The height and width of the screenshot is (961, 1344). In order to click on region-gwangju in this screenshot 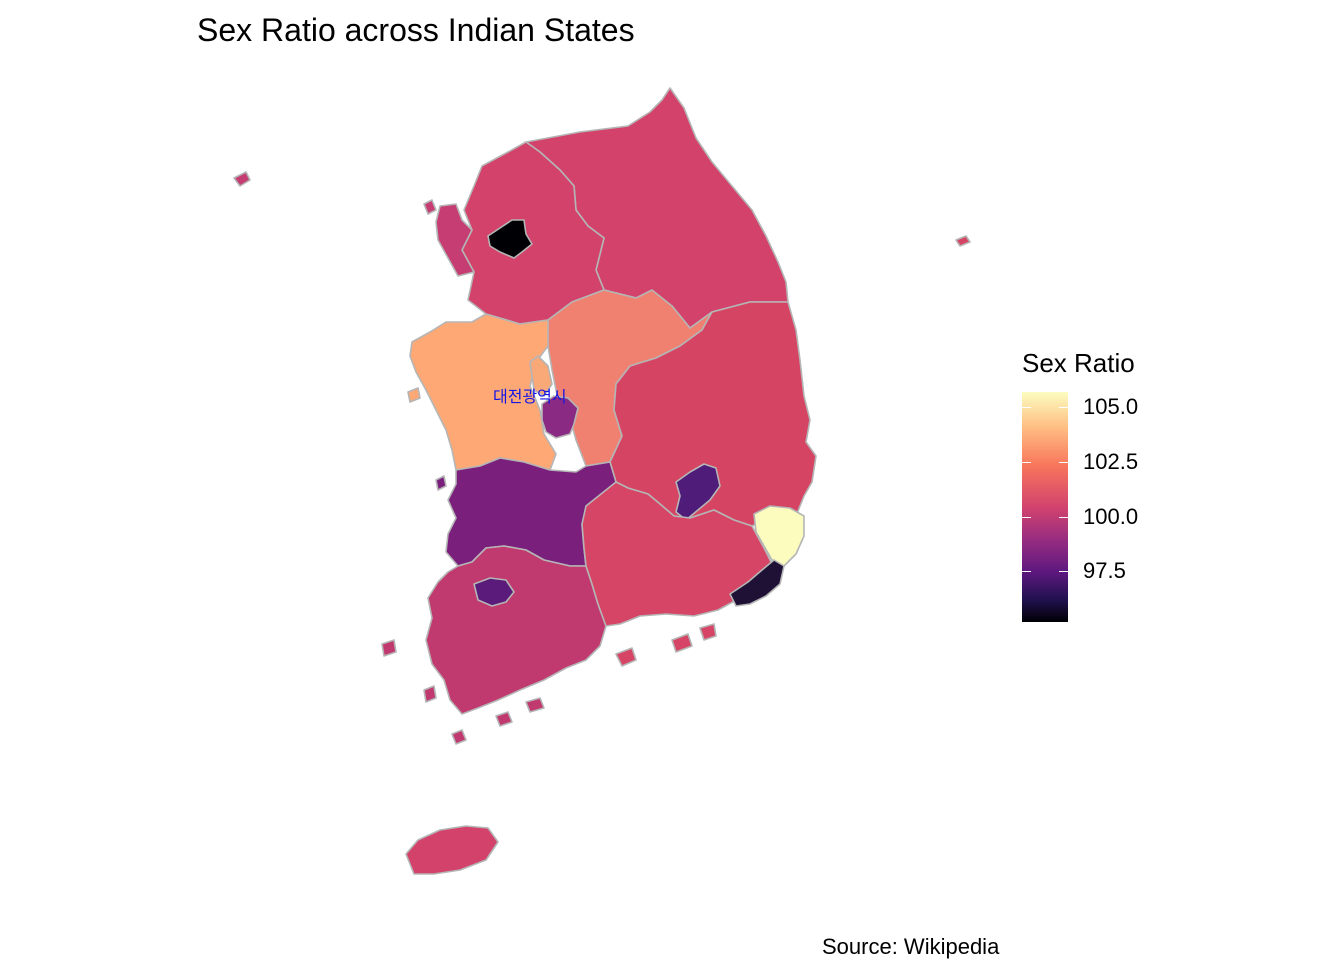, I will do `click(494, 592)`.